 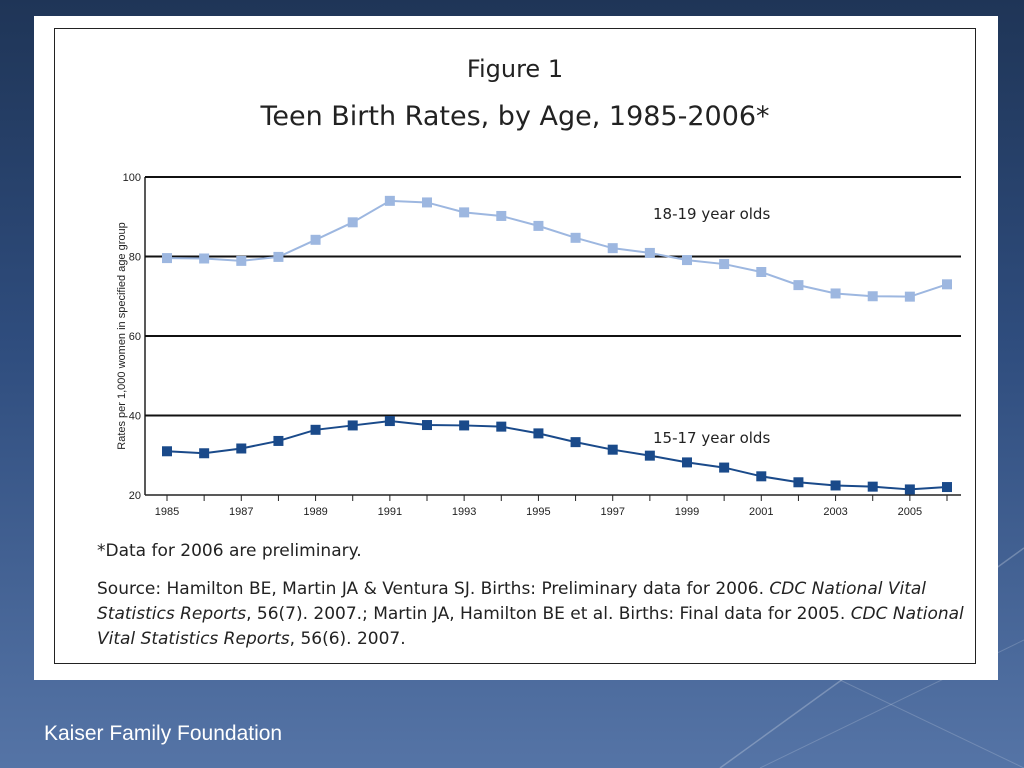 What do you see at coordinates (711, 438) in the screenshot?
I see `series-label: 15-17 year olds` at bounding box center [711, 438].